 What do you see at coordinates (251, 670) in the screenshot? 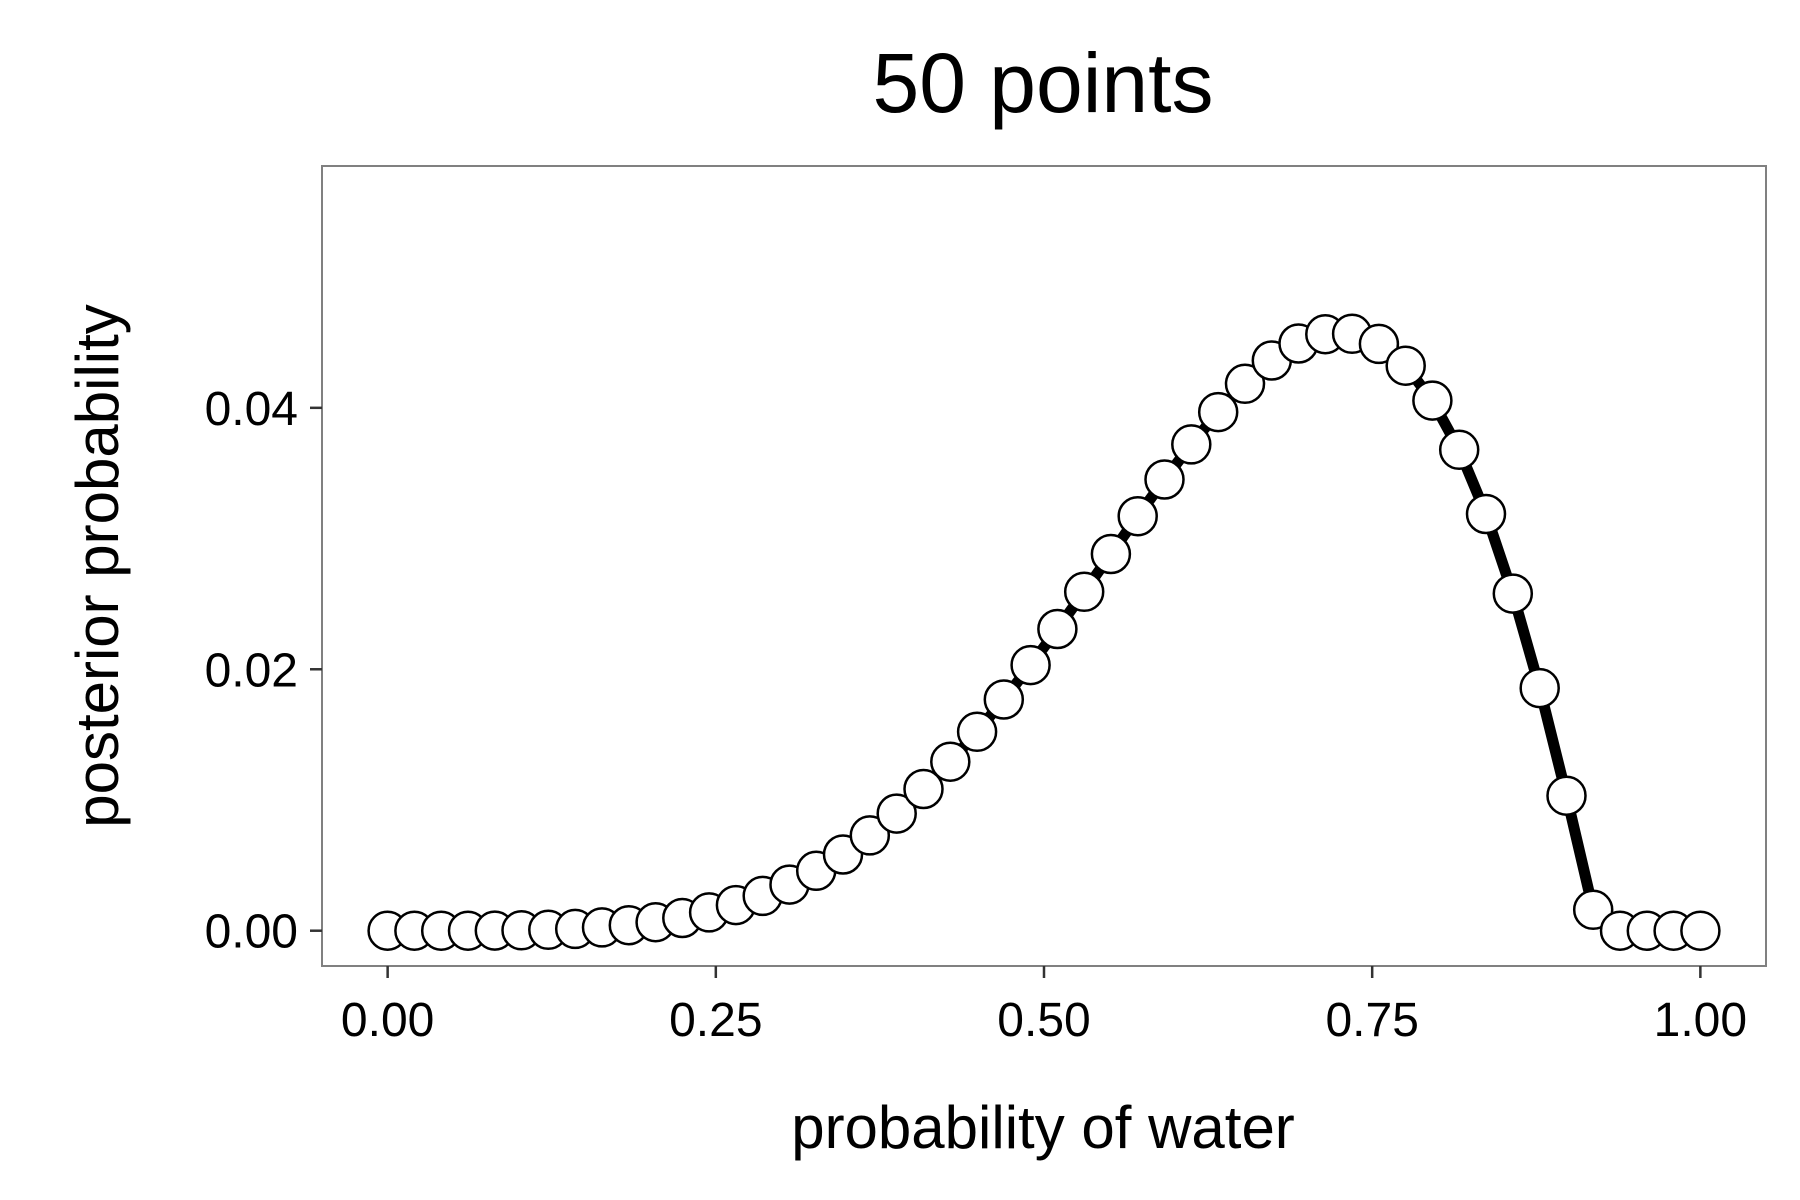
I see `y-tick-label: 0.02` at bounding box center [251, 670].